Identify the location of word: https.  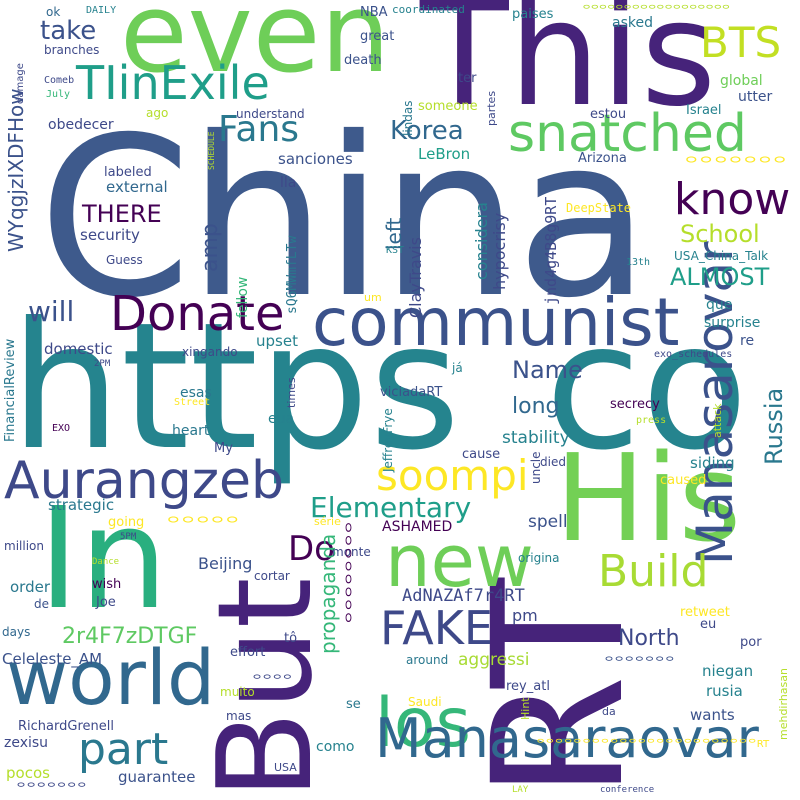
(235, 387).